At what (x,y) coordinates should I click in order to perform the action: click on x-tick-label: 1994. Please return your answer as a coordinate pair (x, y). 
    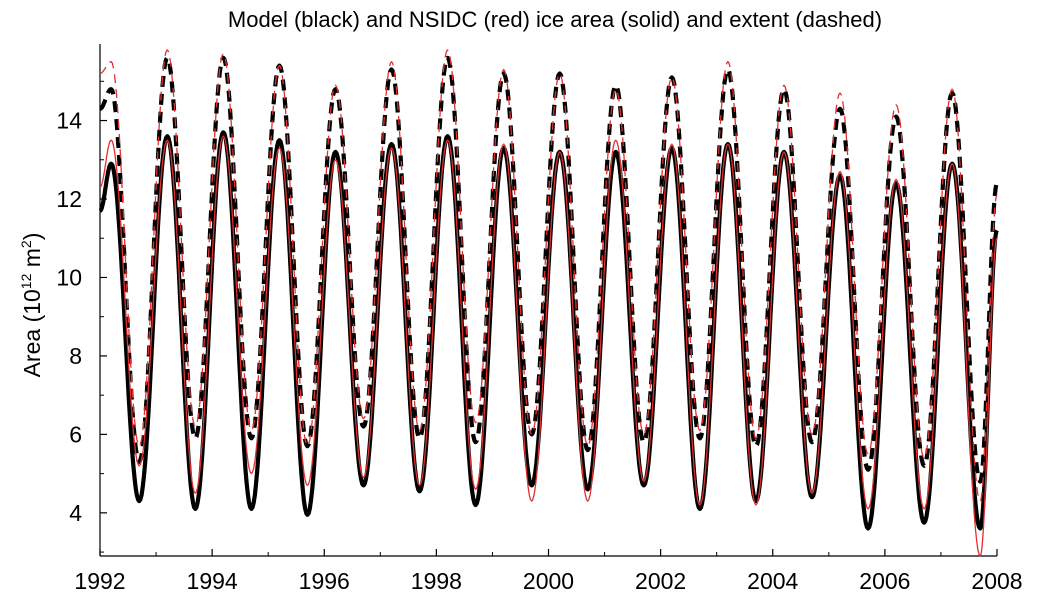
    Looking at the image, I should click on (212, 581).